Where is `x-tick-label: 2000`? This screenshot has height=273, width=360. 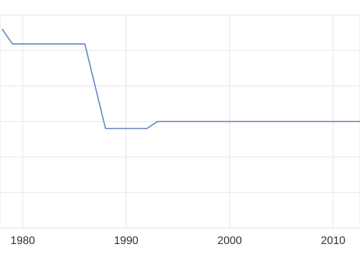 x-tick-label: 2000 is located at coordinates (229, 240).